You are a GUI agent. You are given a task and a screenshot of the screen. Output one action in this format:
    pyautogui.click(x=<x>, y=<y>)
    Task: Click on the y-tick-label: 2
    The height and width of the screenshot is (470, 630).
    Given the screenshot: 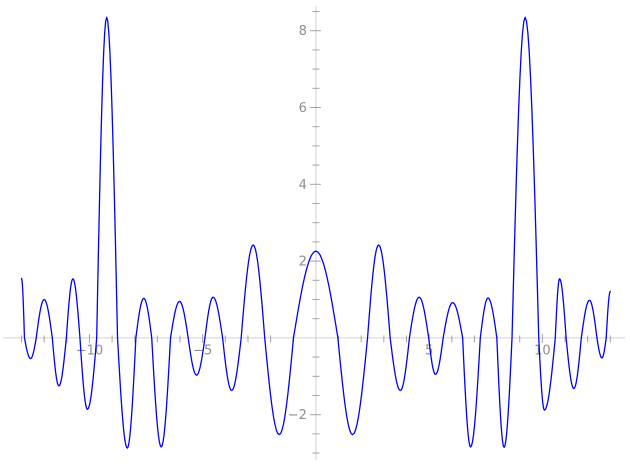 What is the action you would take?
    pyautogui.click(x=303, y=262)
    